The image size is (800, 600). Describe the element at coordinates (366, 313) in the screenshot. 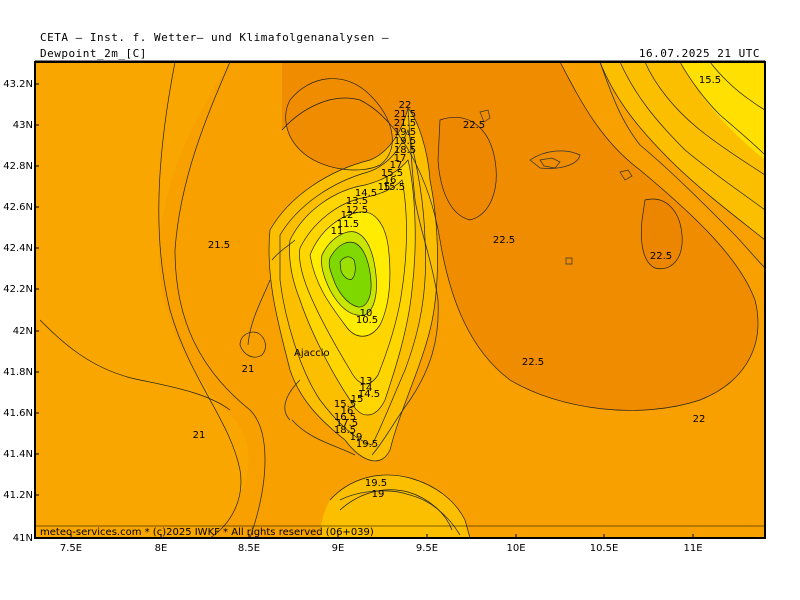

I see `contour-label: 10` at that location.